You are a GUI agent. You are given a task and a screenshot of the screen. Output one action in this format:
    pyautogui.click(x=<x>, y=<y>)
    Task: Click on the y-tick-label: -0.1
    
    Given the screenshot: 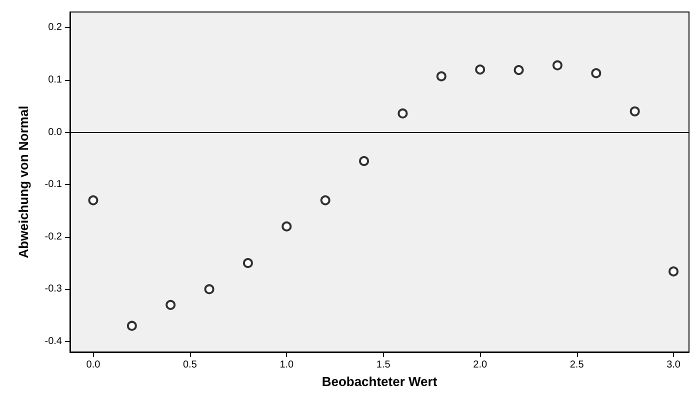 What is the action you would take?
    pyautogui.click(x=53, y=184)
    